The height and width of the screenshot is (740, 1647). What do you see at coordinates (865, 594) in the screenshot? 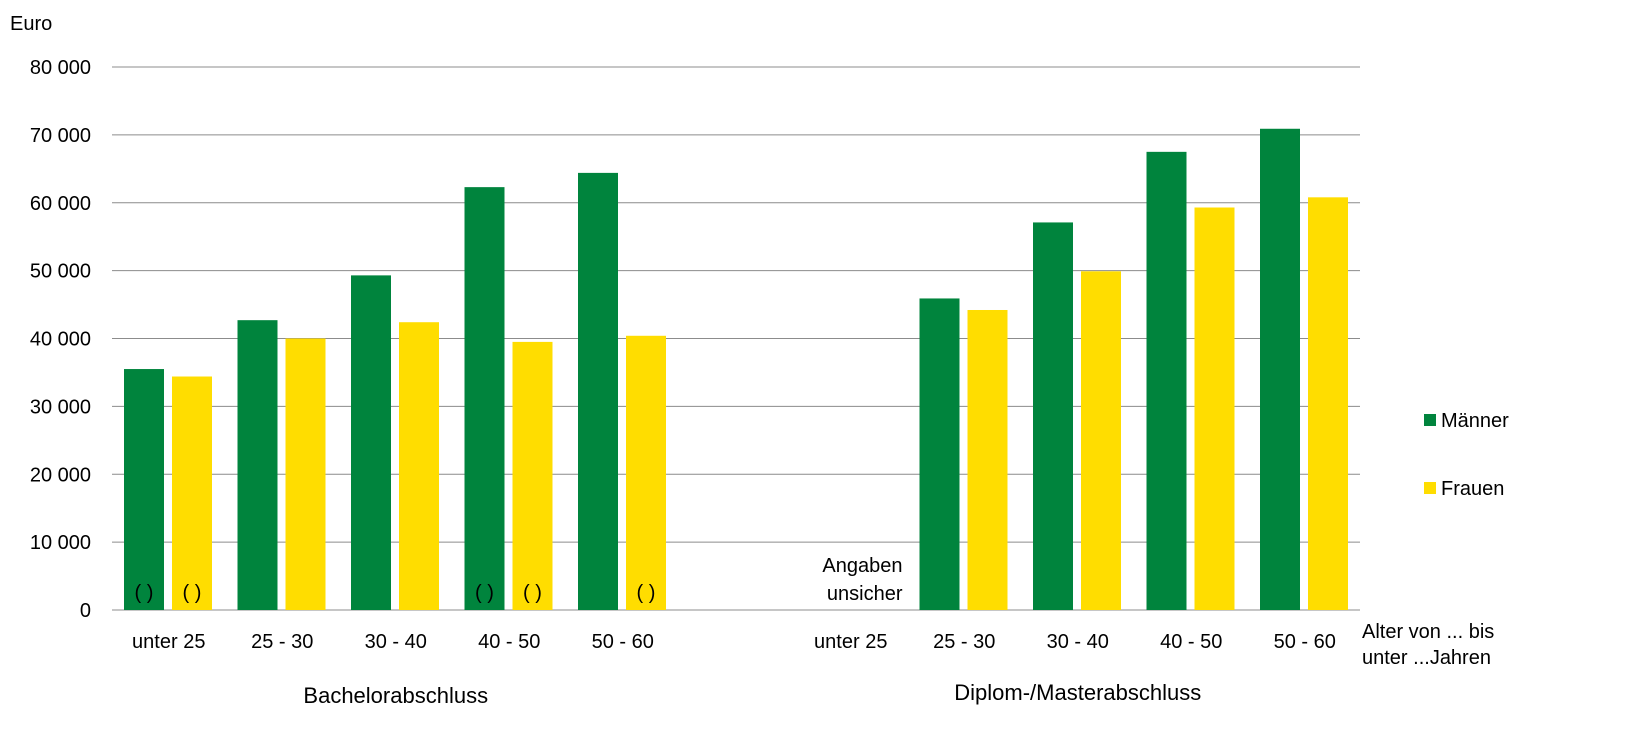
I see `annotation-text: unsicher` at bounding box center [865, 594].